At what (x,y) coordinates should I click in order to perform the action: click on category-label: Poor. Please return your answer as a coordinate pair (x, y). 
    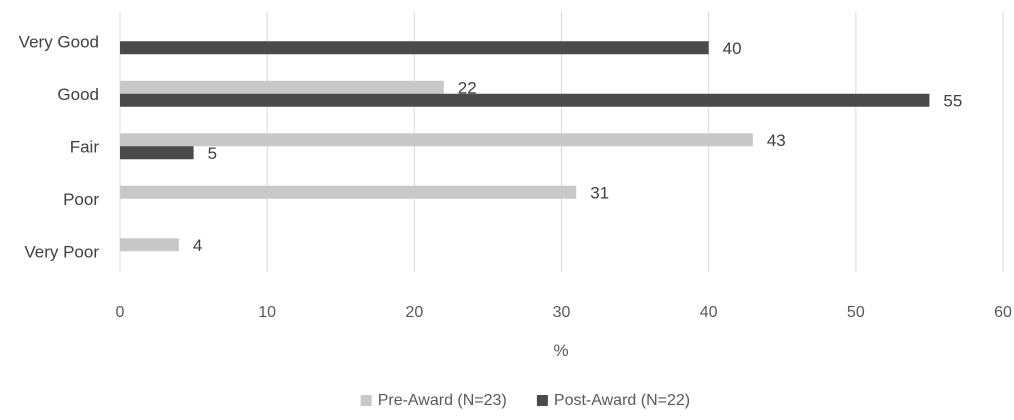
    Looking at the image, I should click on (81, 199).